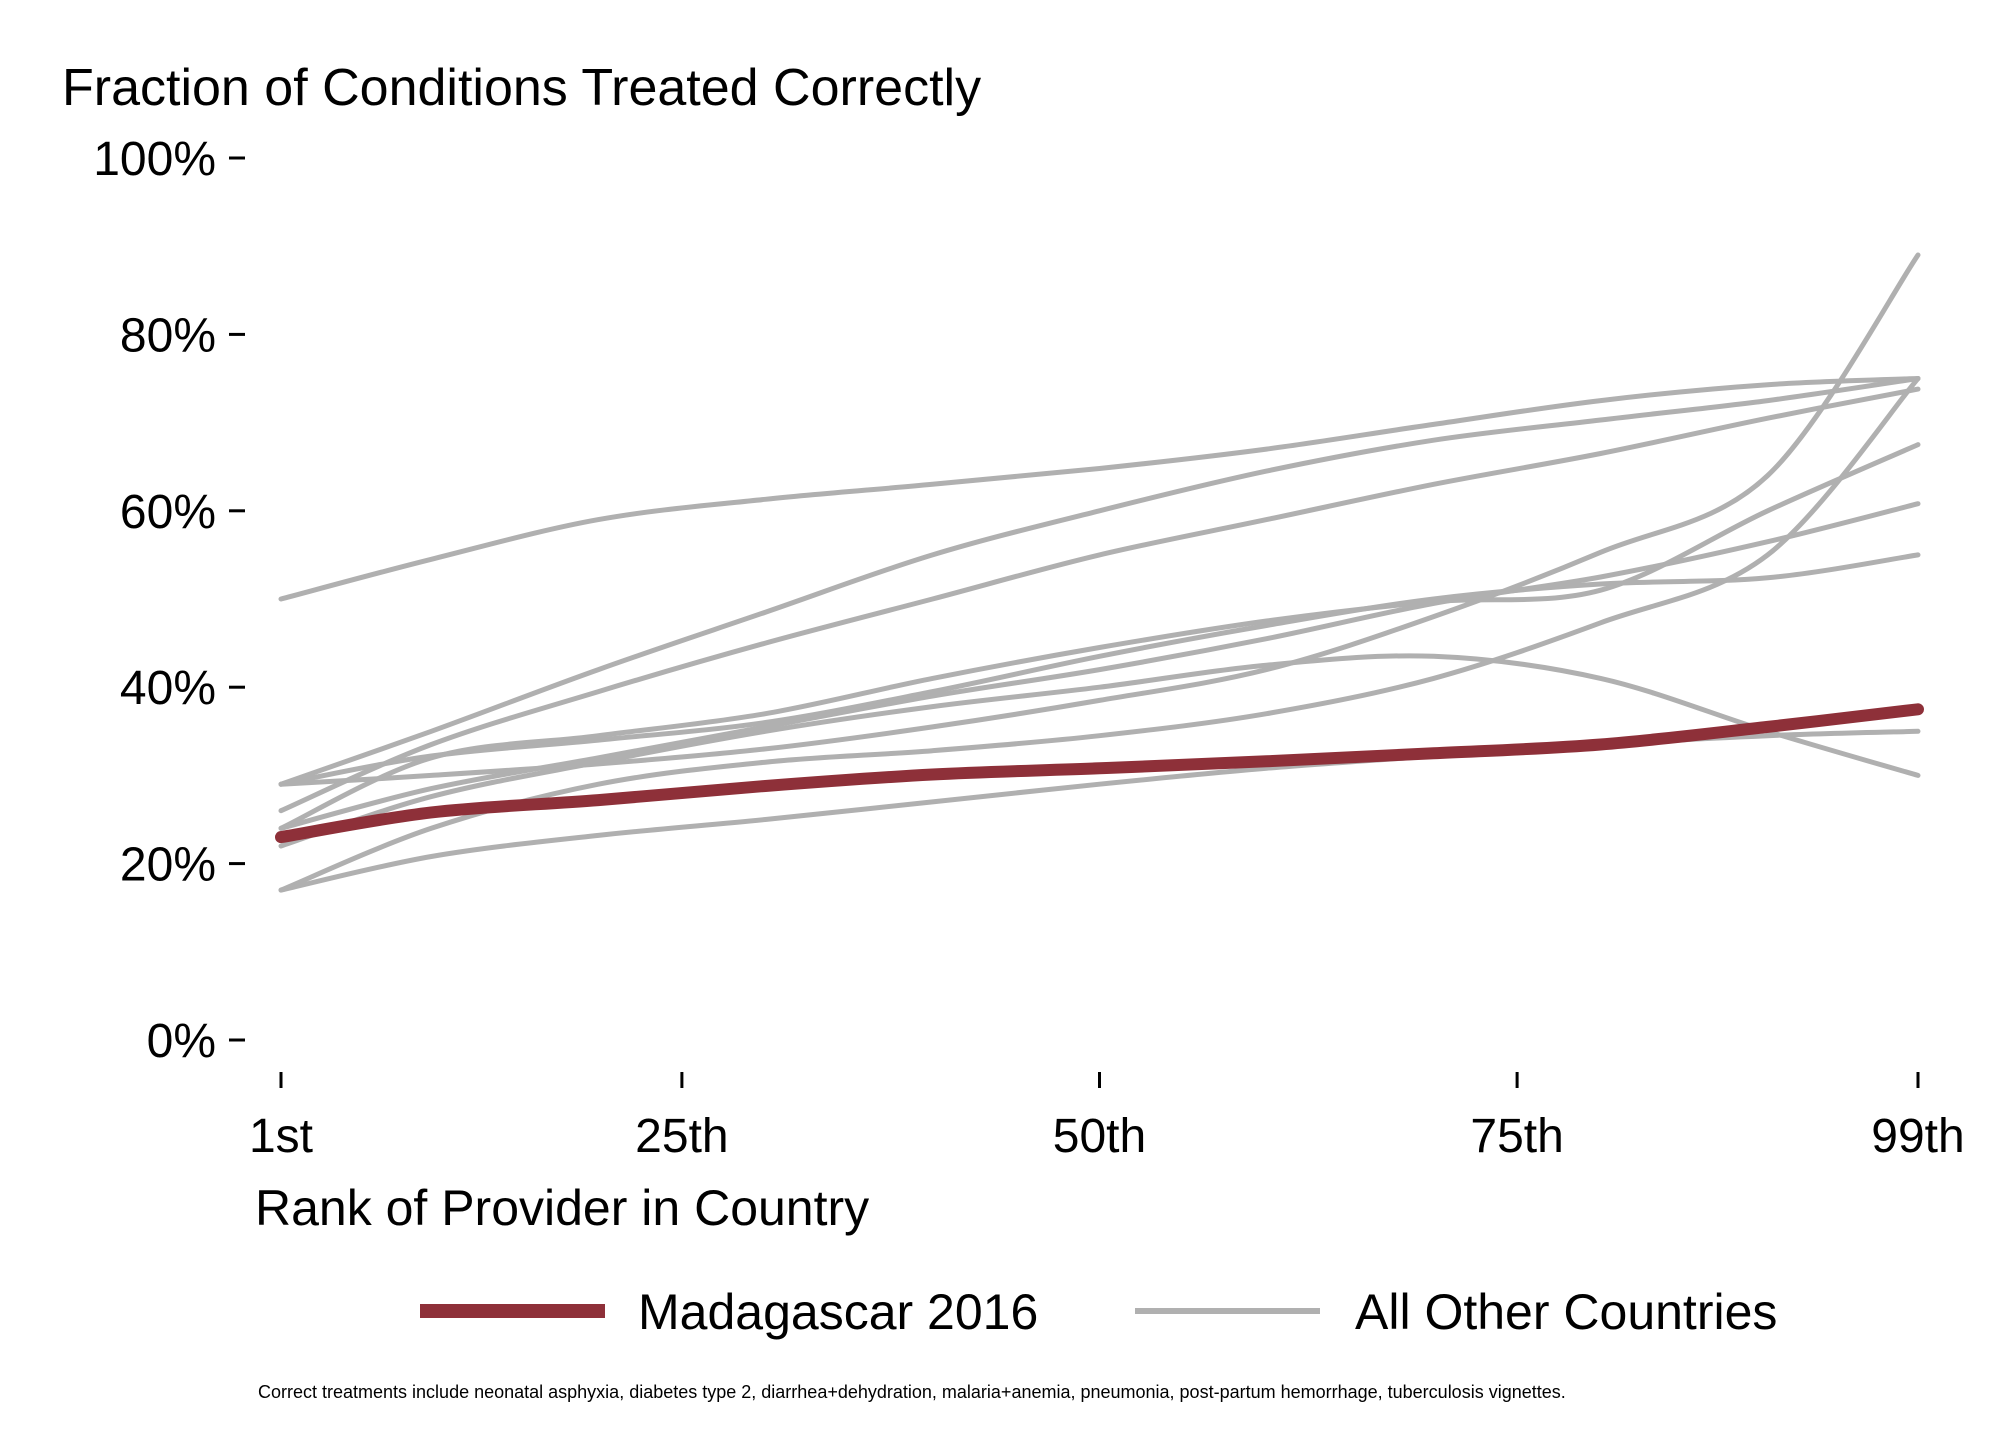  Describe the element at coordinates (168, 865) in the screenshot. I see `y-tick-label: 20%` at that location.